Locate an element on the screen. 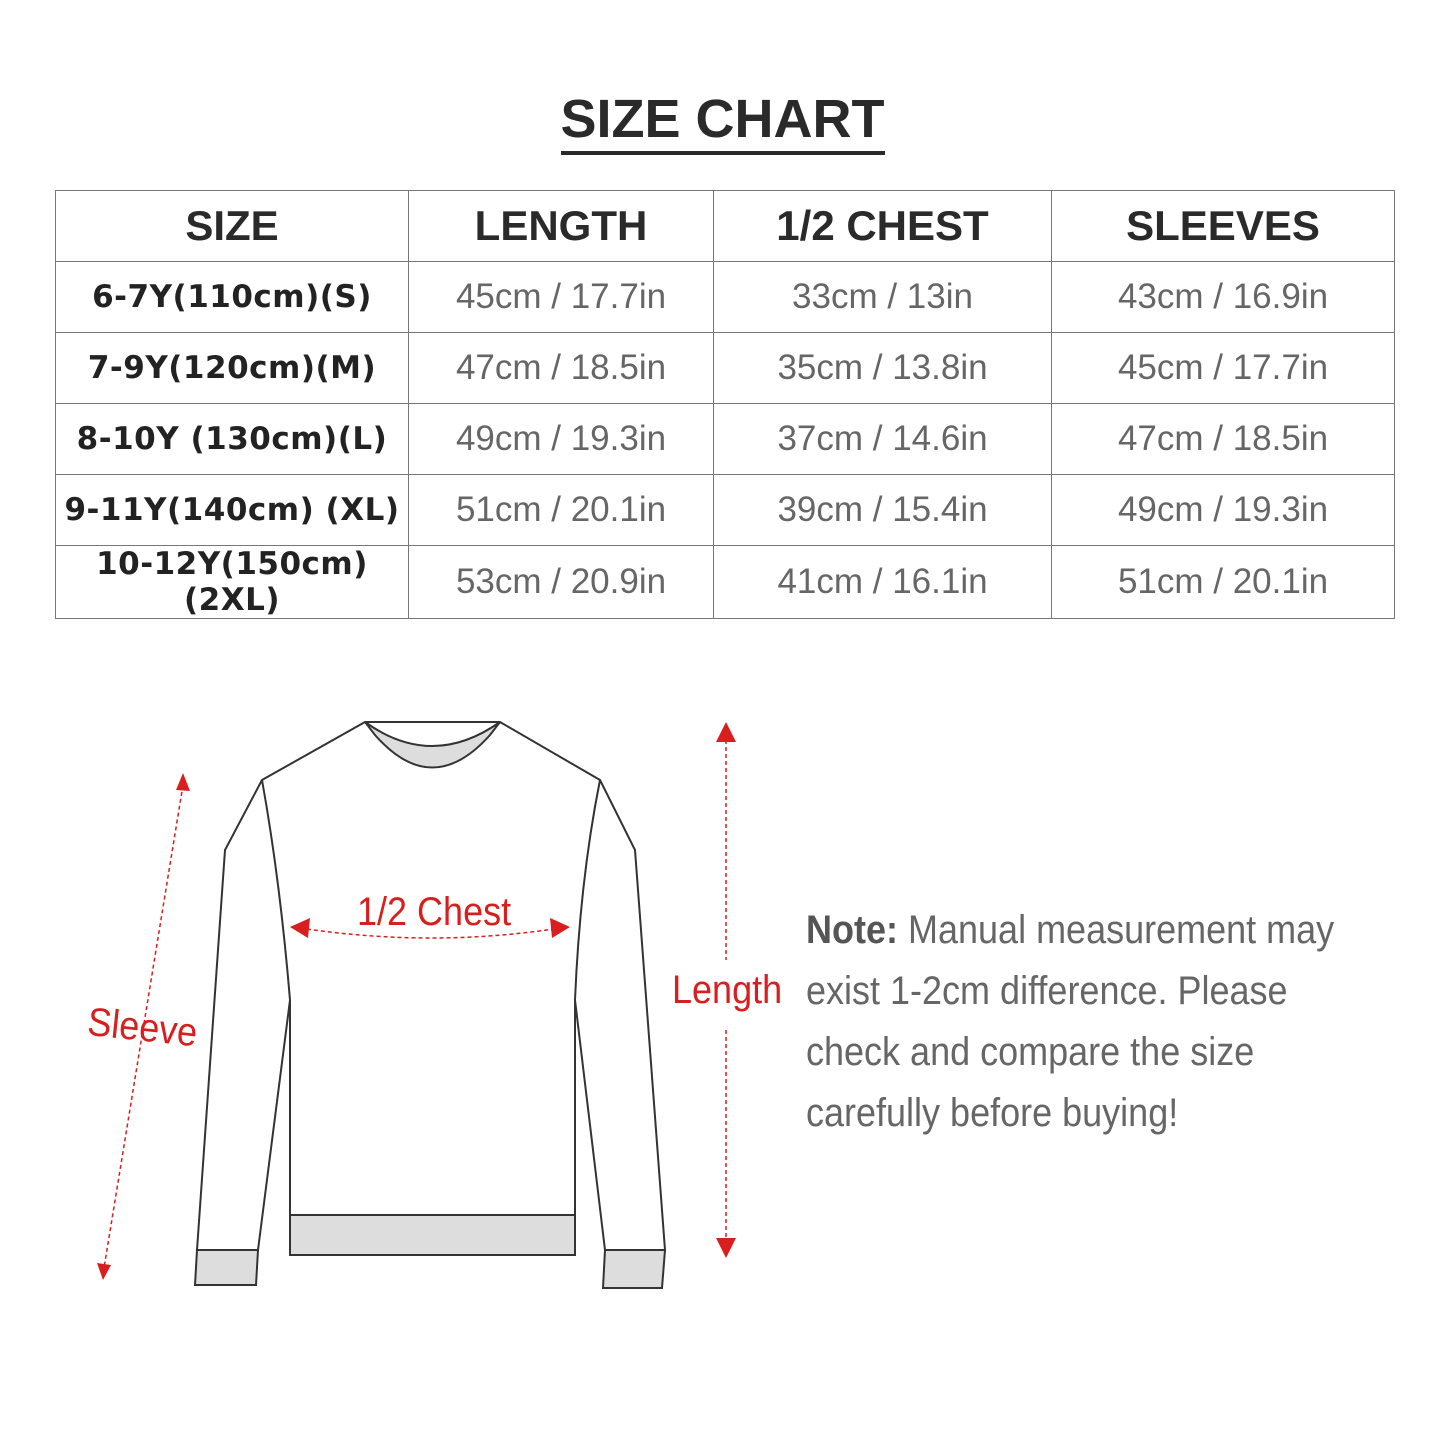 Image resolution: width=1445 pixels, height=1445 pixels. cell-sleeves: 47cm / 18.5in is located at coordinates (1223, 439).